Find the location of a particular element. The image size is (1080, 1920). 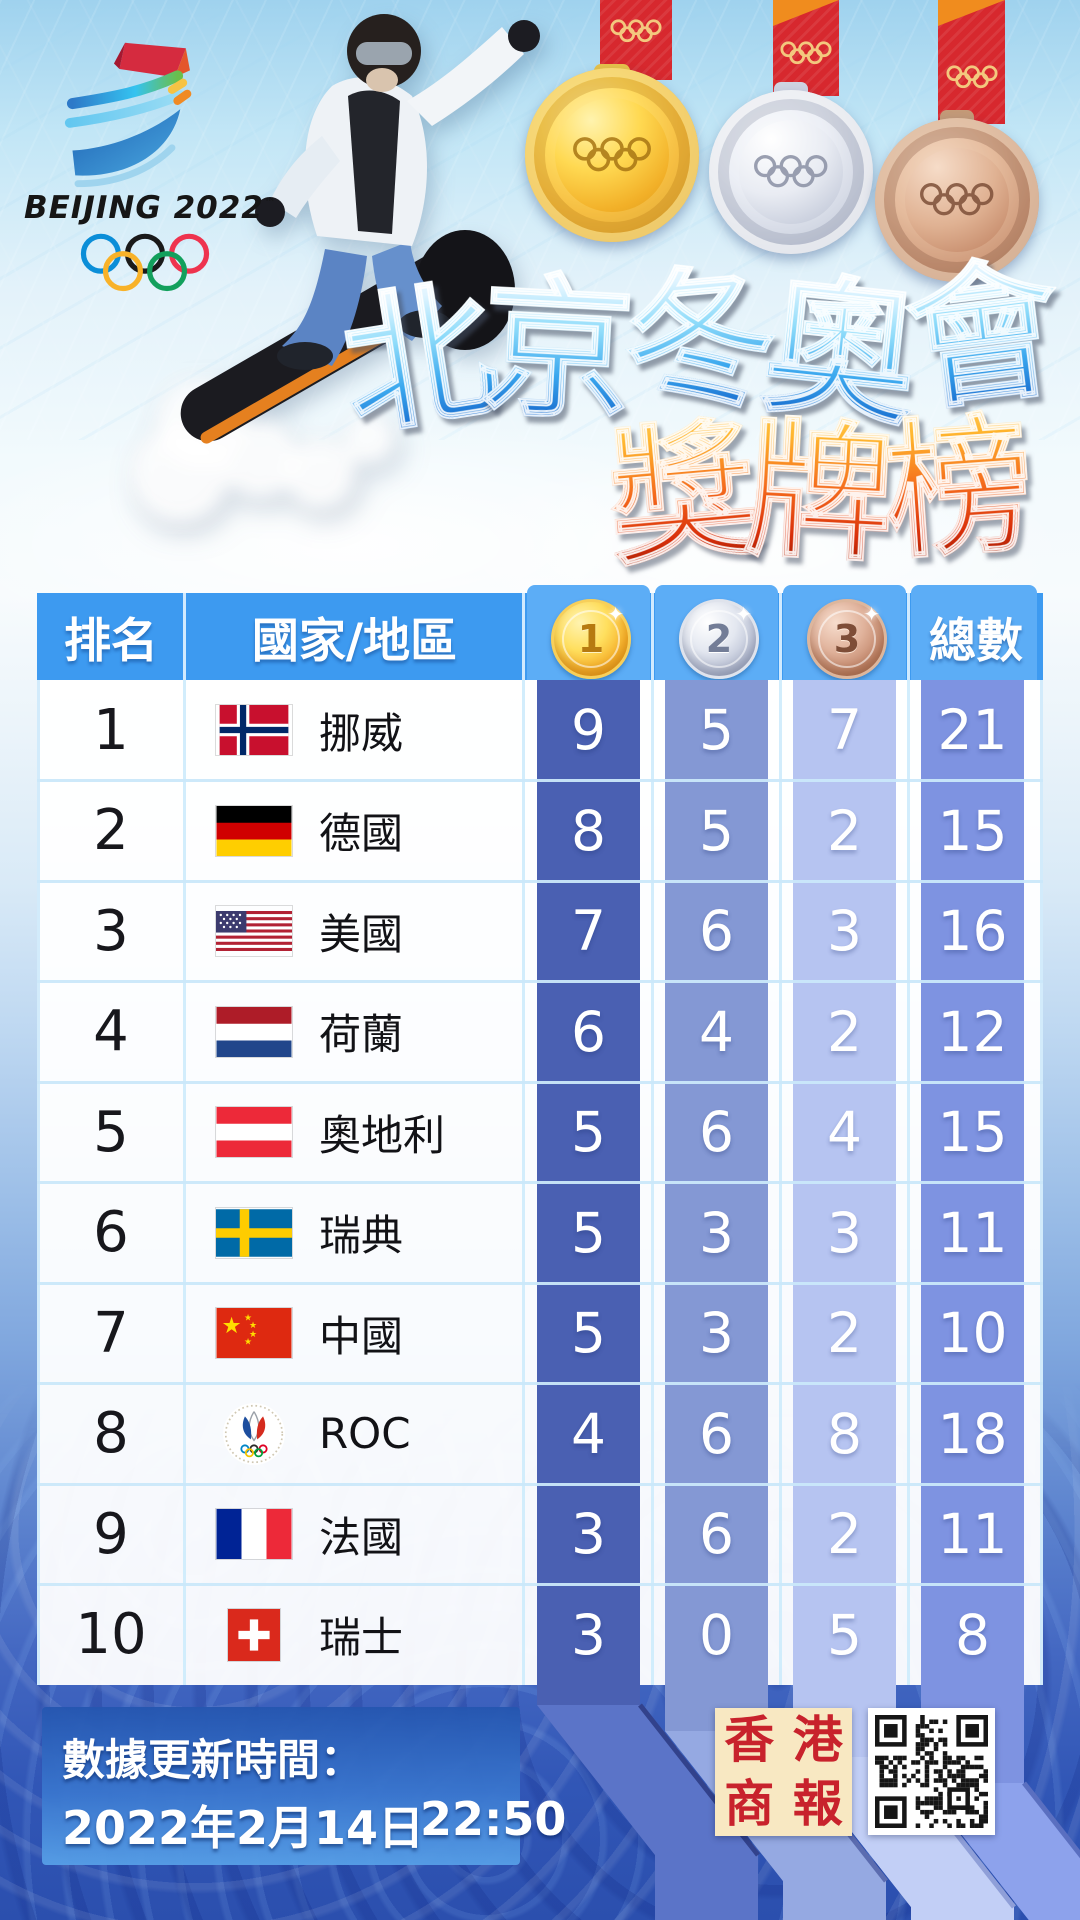

country-name: 中國 is located at coordinates (361, 1336).